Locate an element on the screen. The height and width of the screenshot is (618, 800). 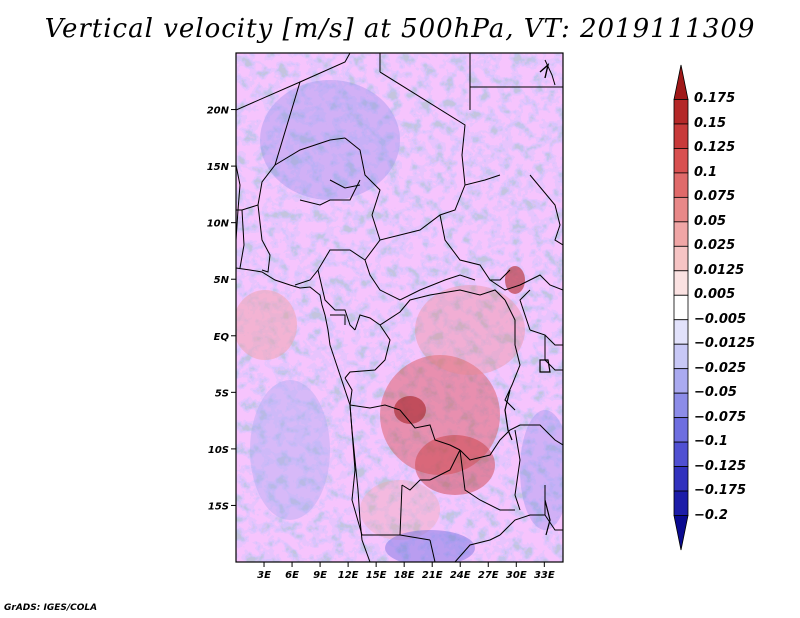
zambia-updraft is located at coordinates (455, 465).